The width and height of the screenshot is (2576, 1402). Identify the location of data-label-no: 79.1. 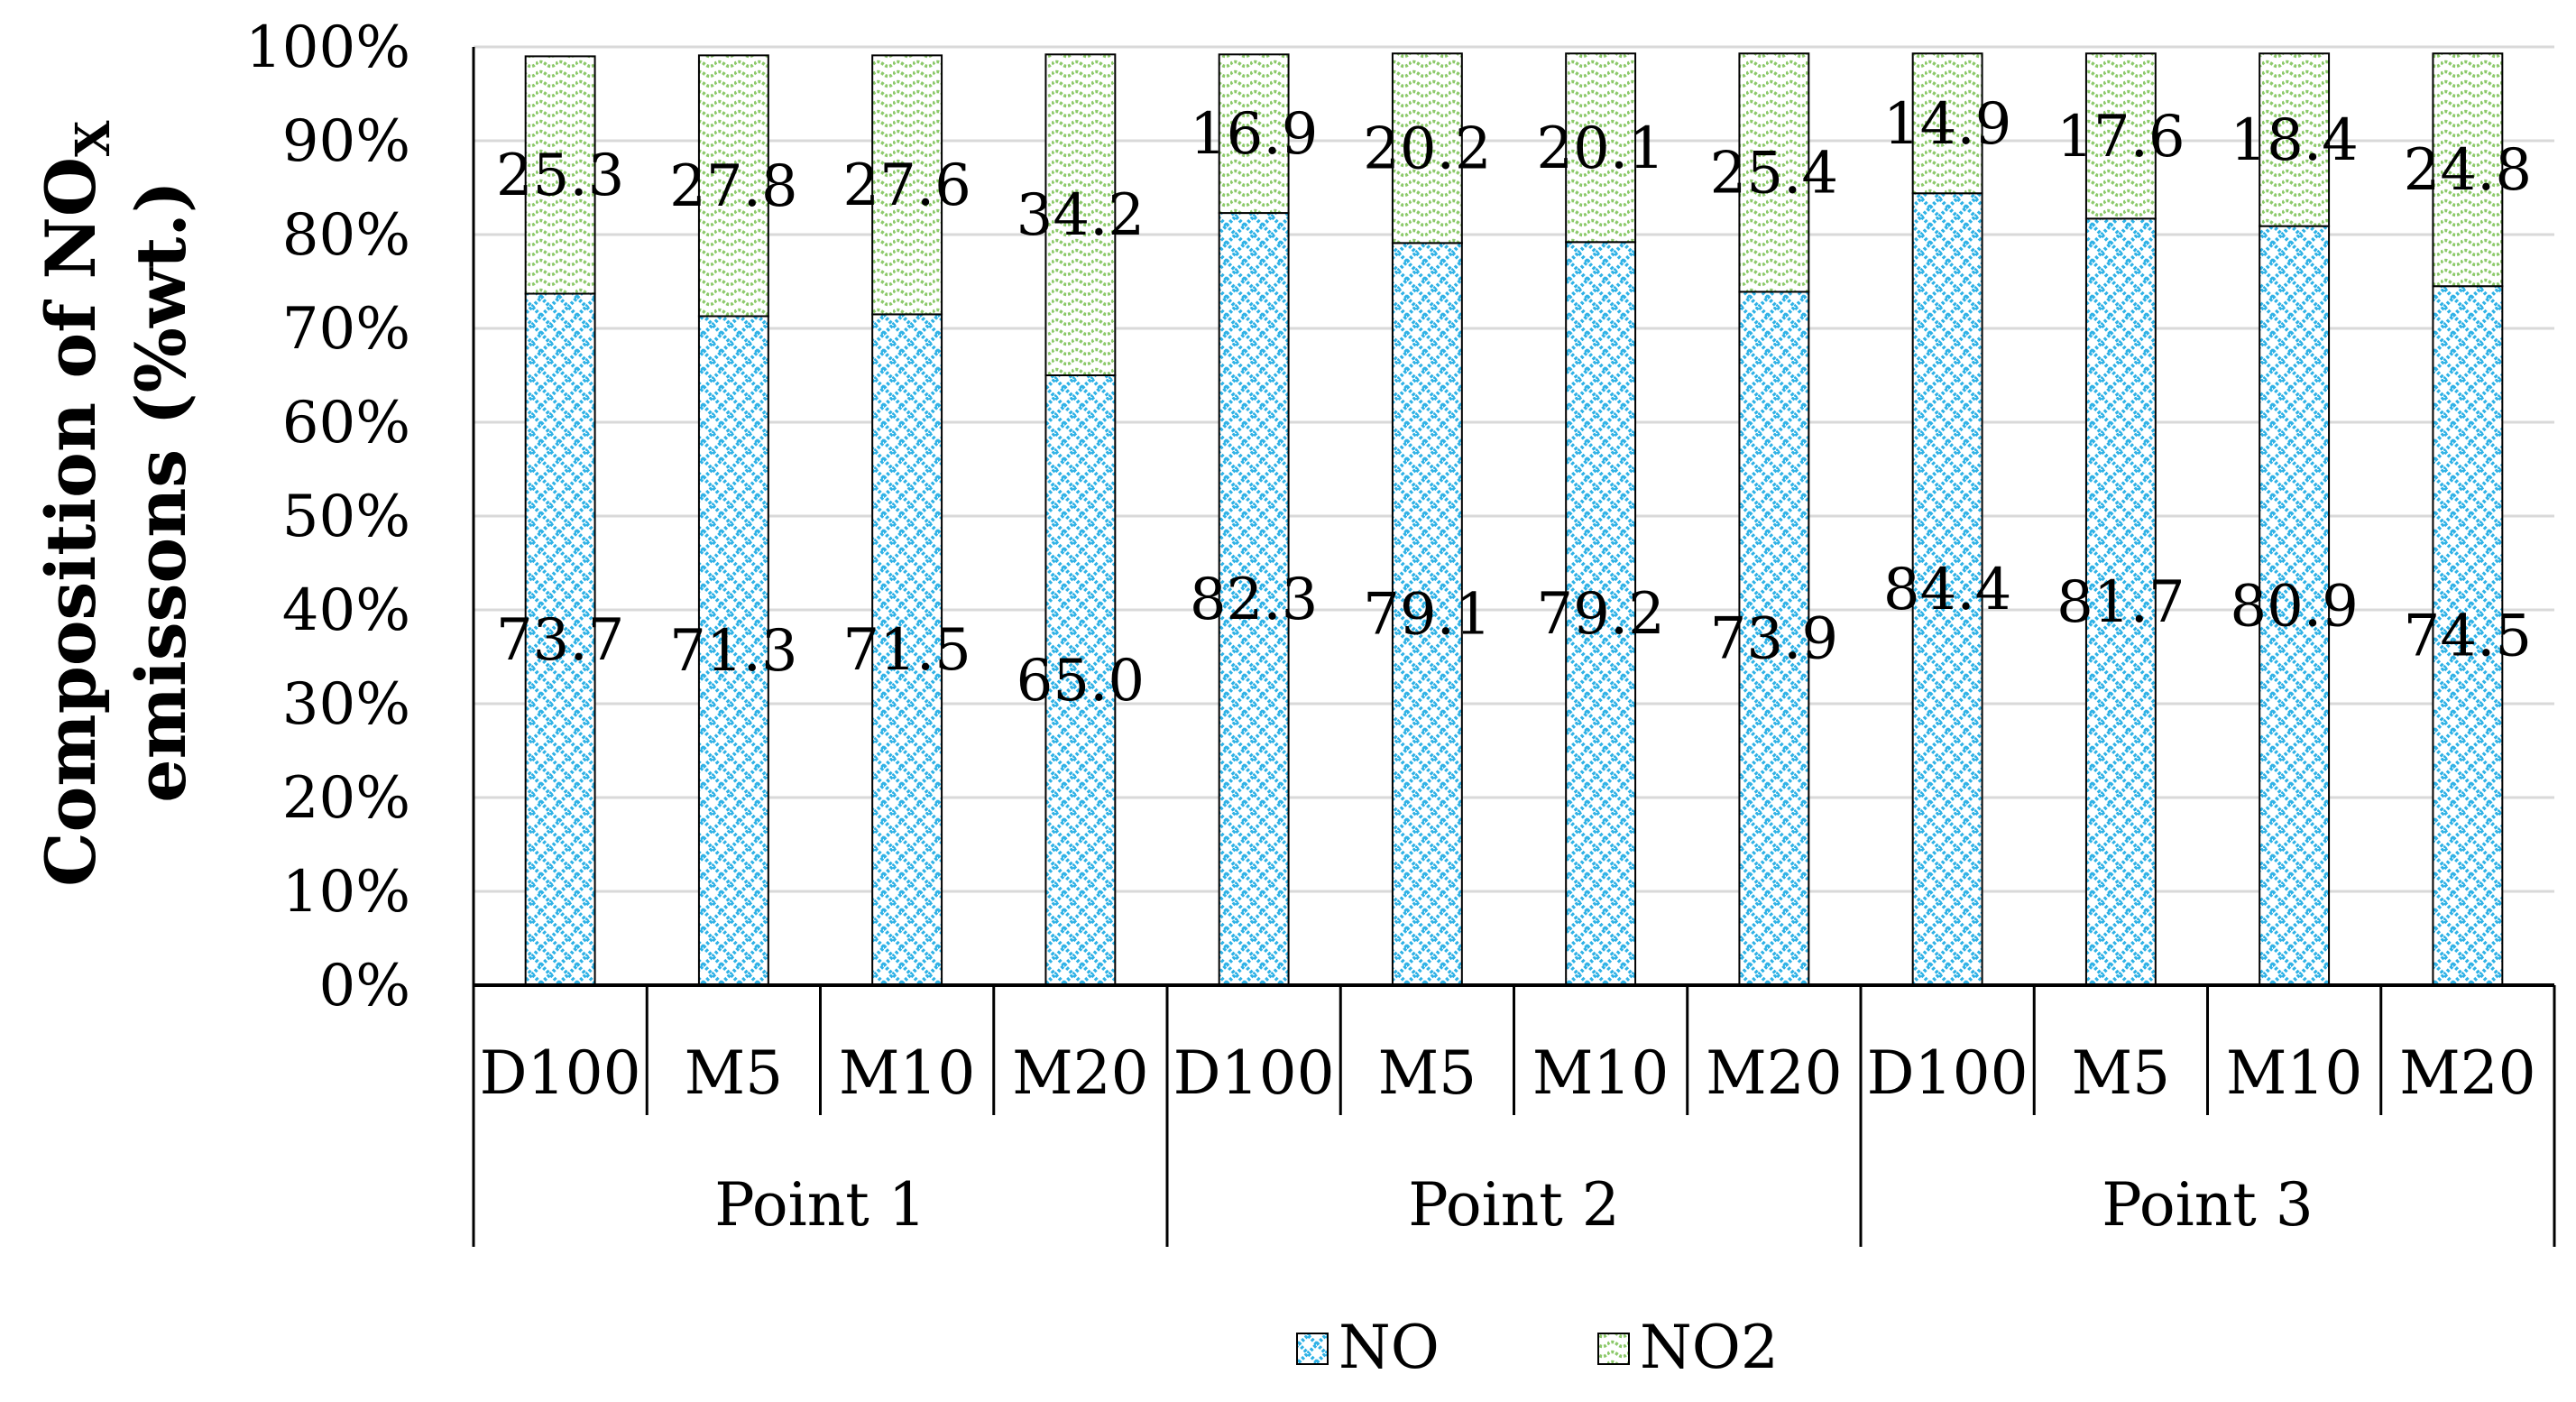
(1428, 615).